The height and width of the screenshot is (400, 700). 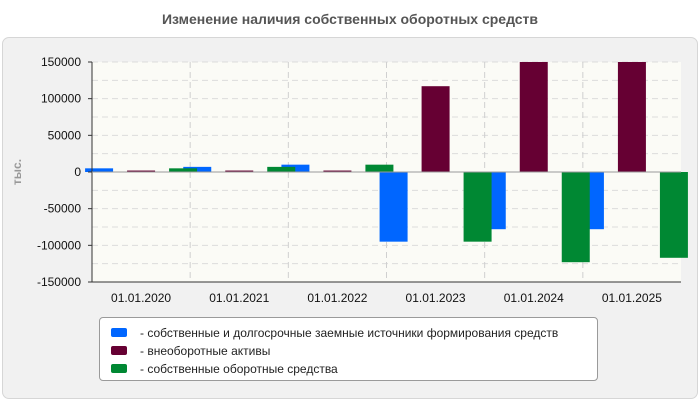 I want to click on bar-series3-01.01.2024, so click(x=575, y=217).